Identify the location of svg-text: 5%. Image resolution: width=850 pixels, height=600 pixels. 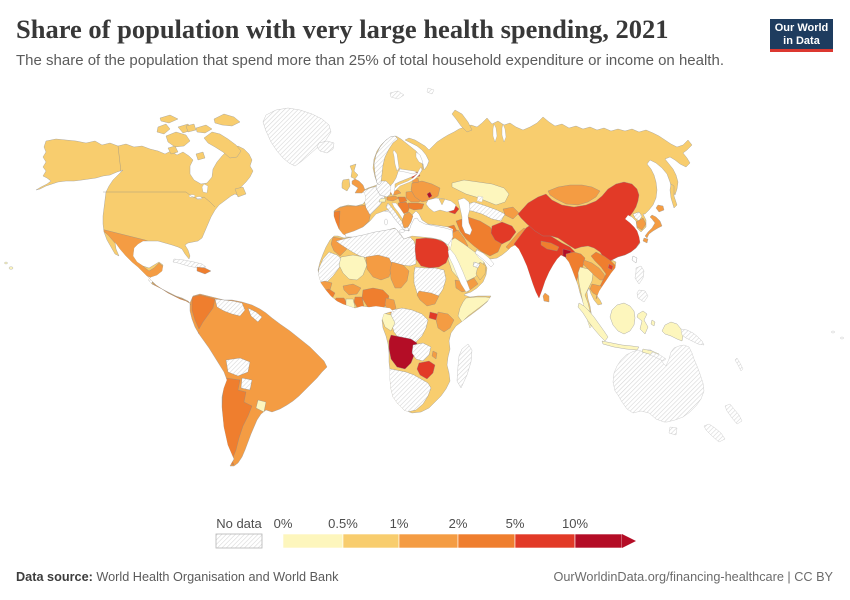
(515, 523).